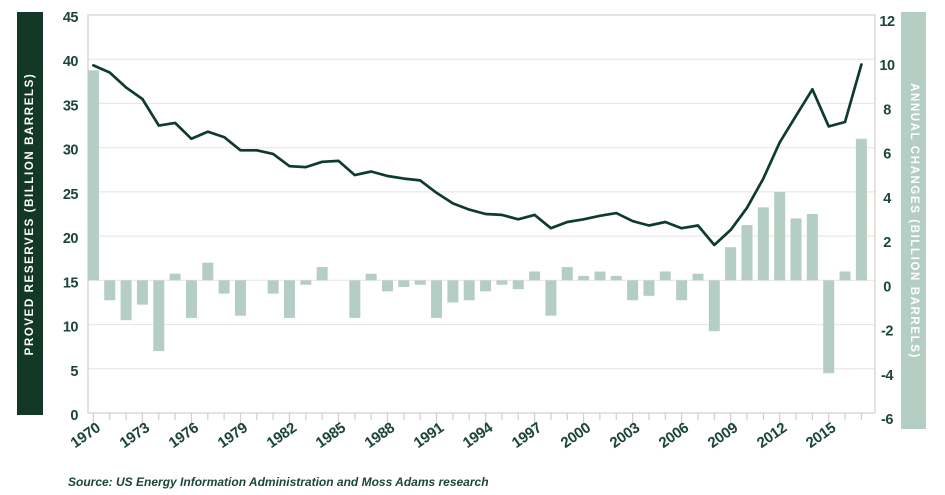  What do you see at coordinates (714, 306) in the screenshot?
I see `bar-2008` at bounding box center [714, 306].